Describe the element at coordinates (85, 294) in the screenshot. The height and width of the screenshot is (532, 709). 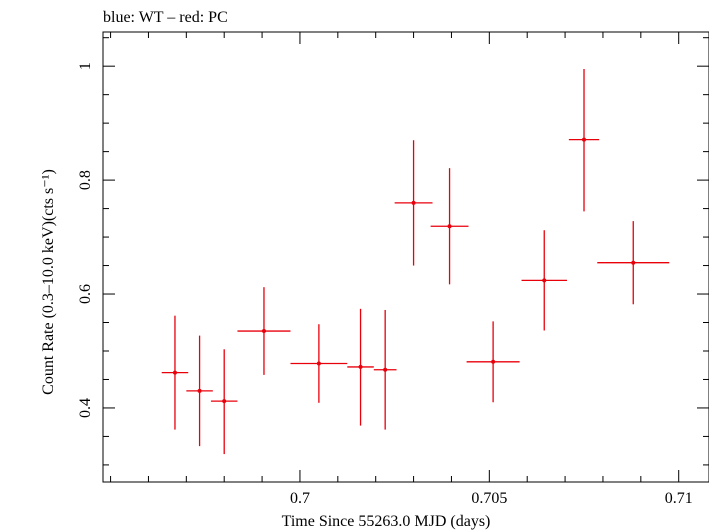
I see `y-tick-label: 0.6` at that location.